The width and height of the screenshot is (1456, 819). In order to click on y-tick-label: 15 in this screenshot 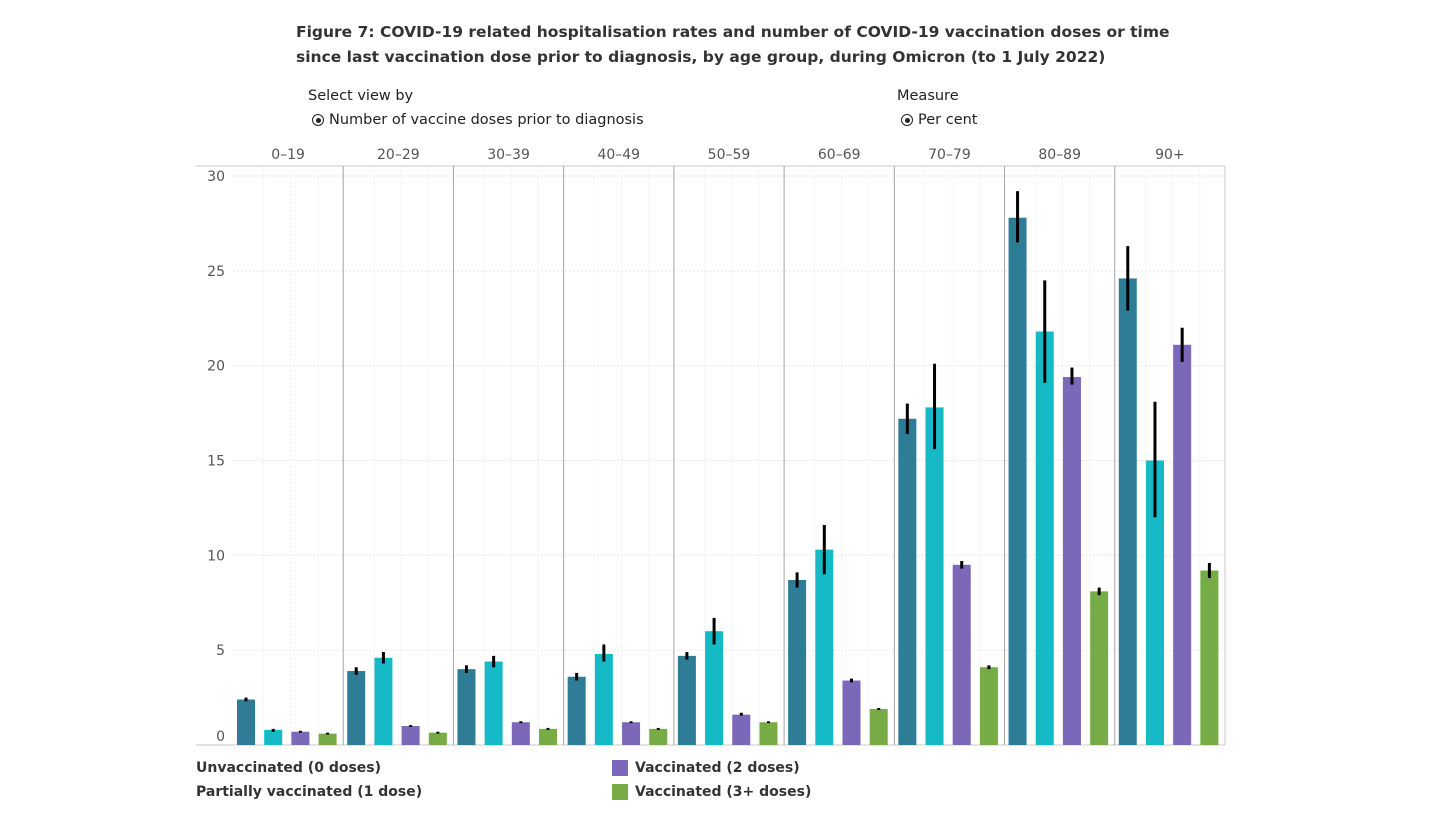, I will do `click(216, 462)`.